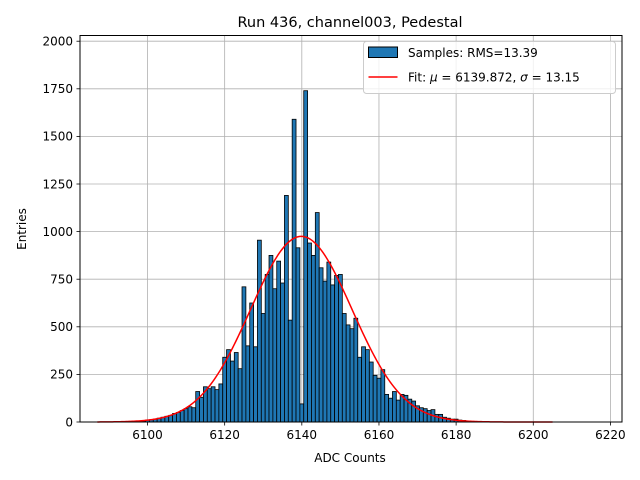 This screenshot has height=480, width=640. I want to click on y-tick-label: 1250, so click(57, 184).